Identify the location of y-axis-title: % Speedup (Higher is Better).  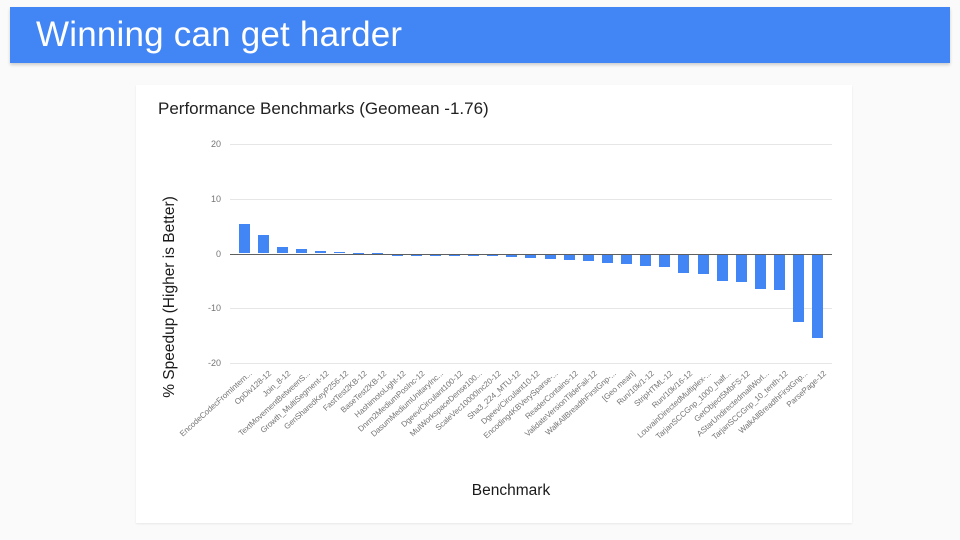
(169, 297).